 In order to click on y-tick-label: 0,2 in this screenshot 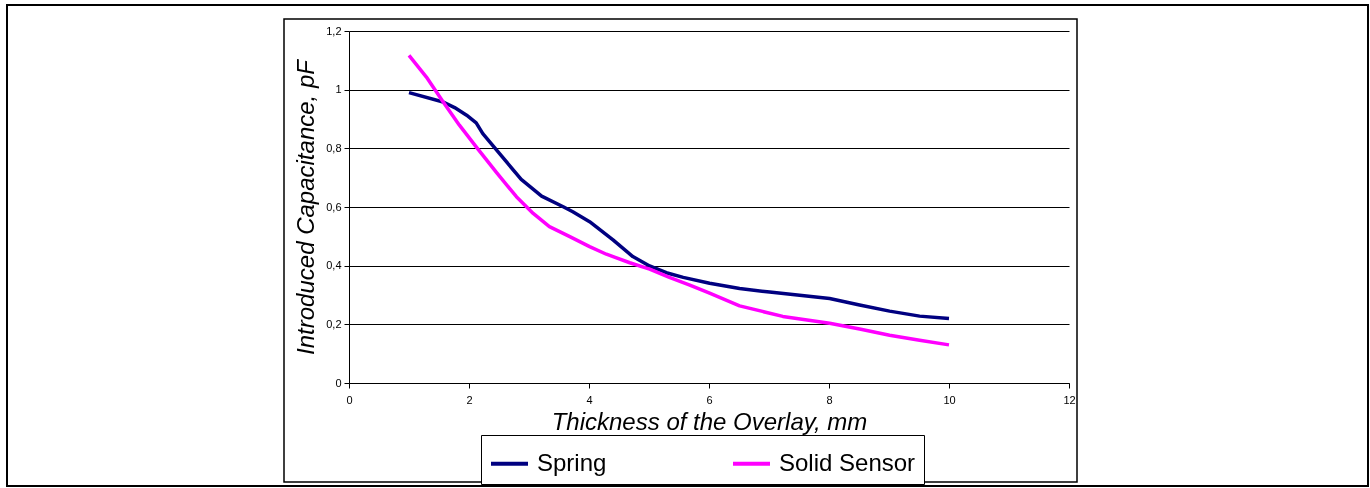, I will do `click(334, 323)`.